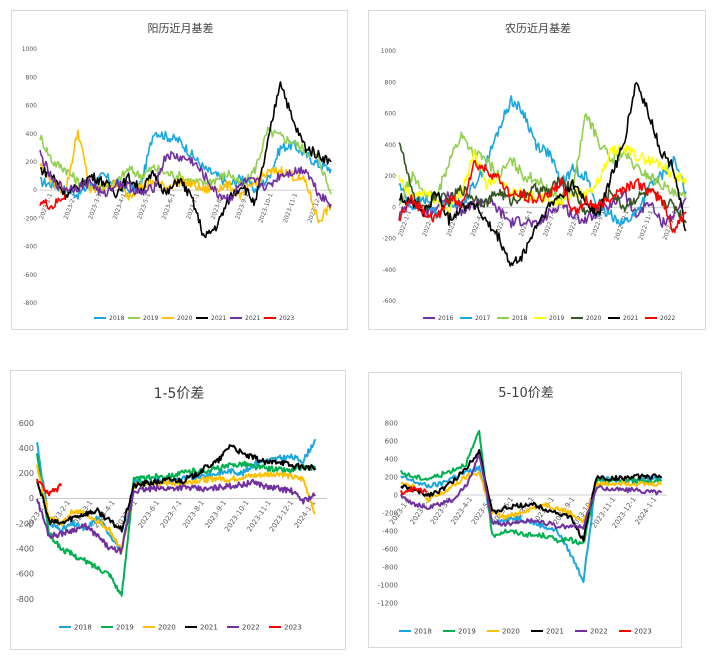 This screenshot has width=718, height=659. I want to click on x-tick-label: 2023-11-1, so click(290, 208).